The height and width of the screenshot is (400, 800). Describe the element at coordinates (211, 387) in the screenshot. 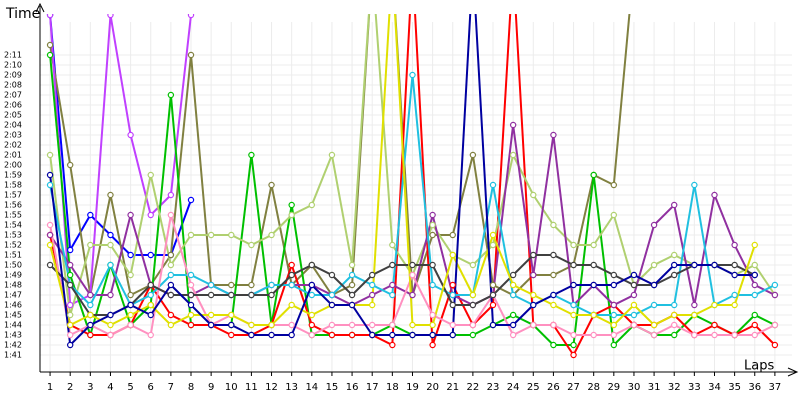

I see `x-tick-label: 9` at that location.